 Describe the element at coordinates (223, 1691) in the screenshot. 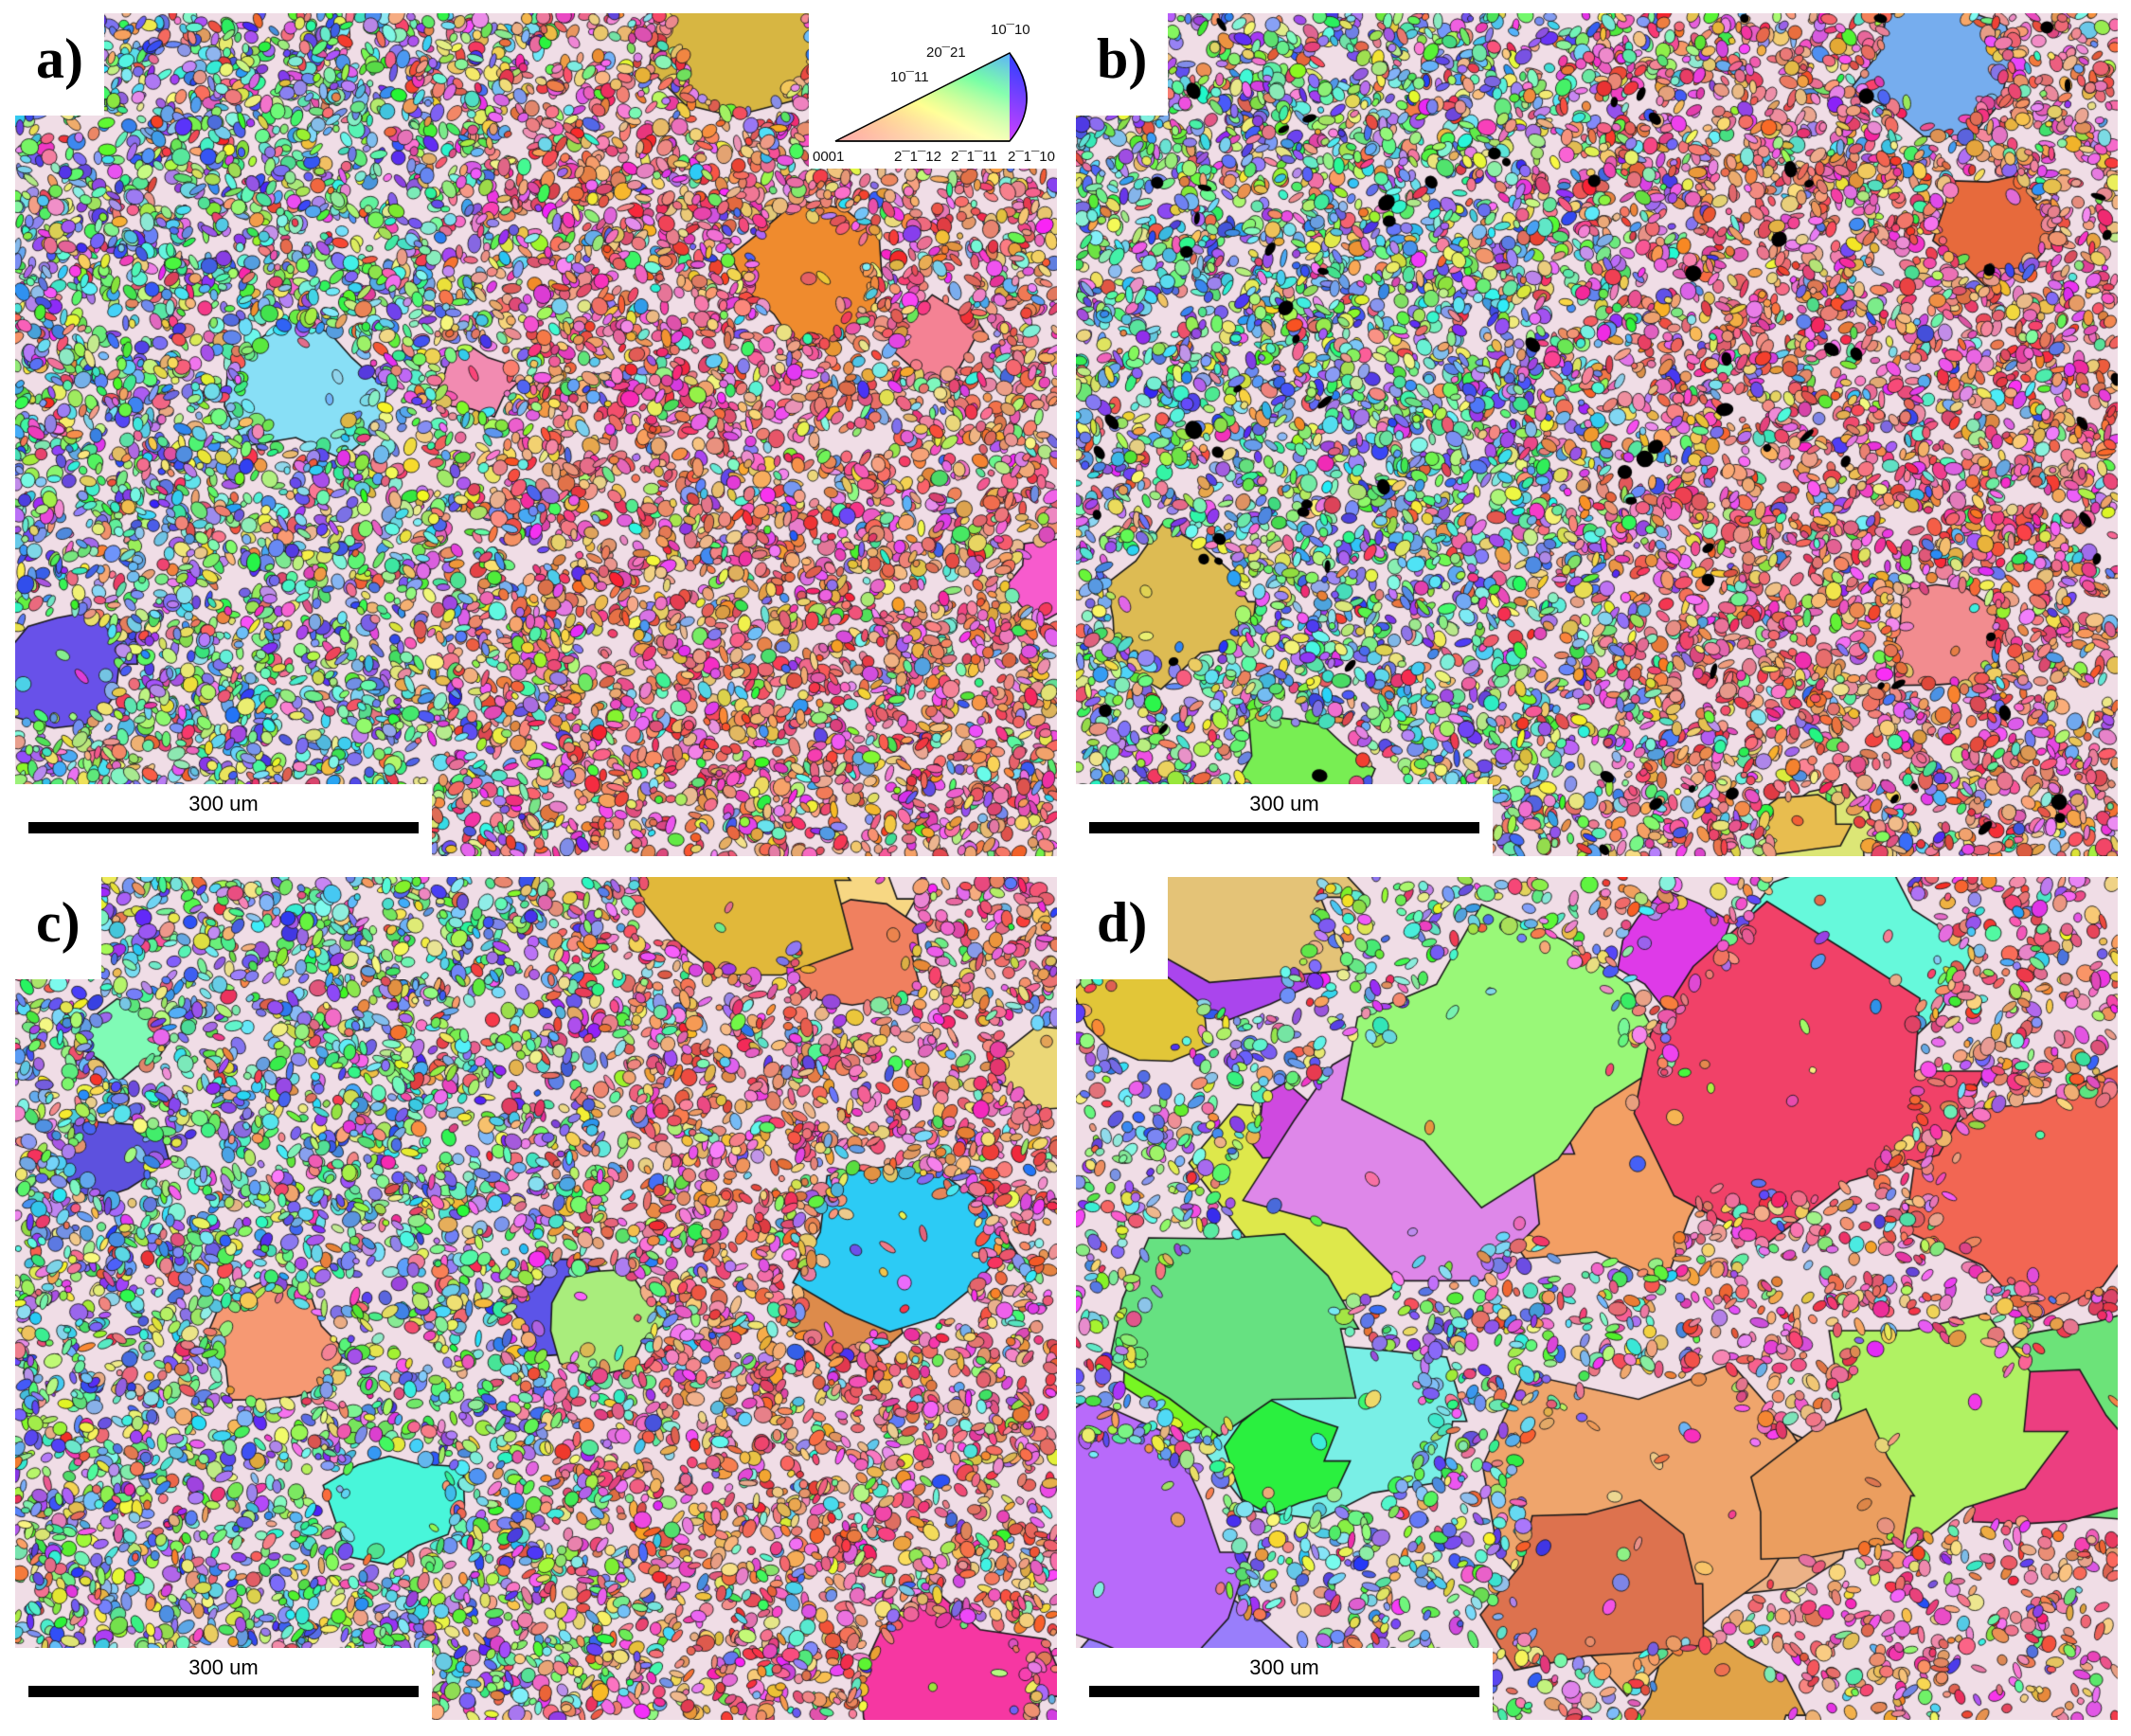

I see `scale-bar-line-c` at that location.